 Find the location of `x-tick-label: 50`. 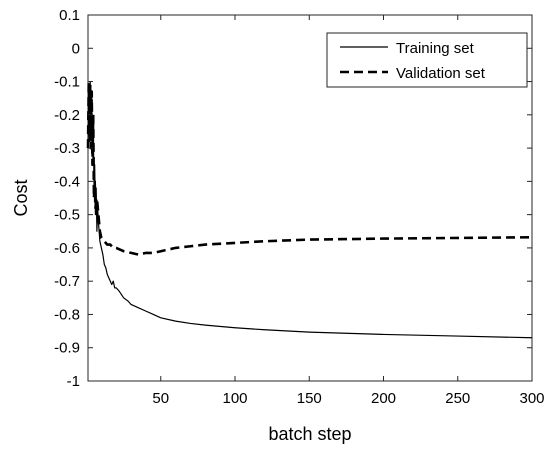

x-tick-label: 50 is located at coordinates (160, 398).